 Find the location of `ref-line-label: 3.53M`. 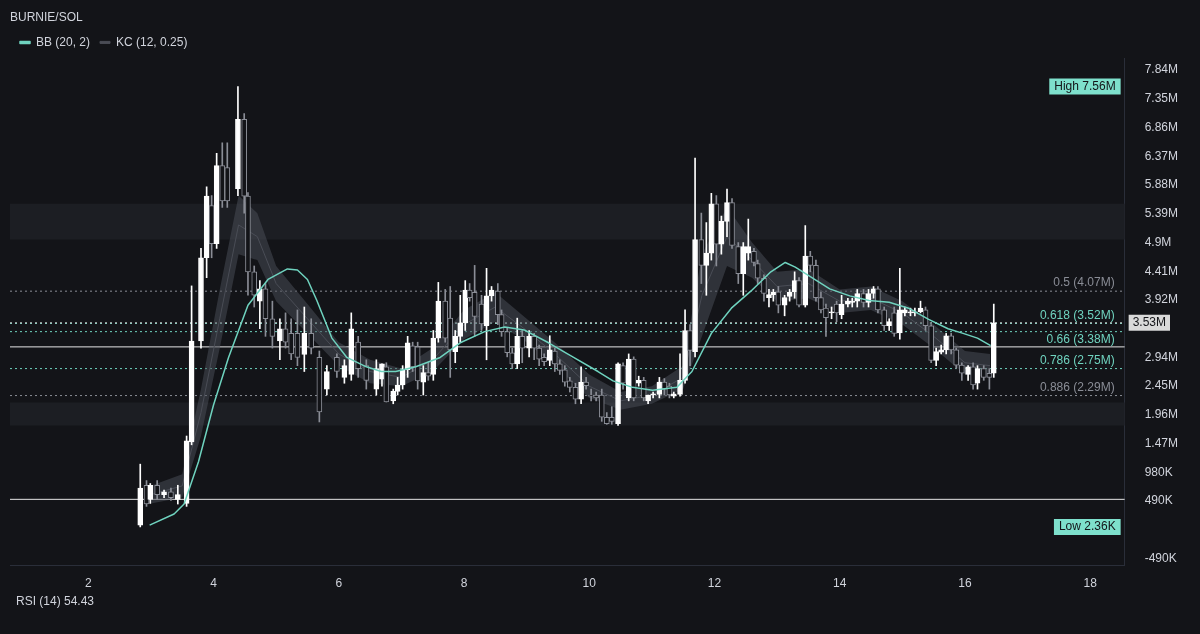

ref-line-label: 3.53M is located at coordinates (1149, 322).